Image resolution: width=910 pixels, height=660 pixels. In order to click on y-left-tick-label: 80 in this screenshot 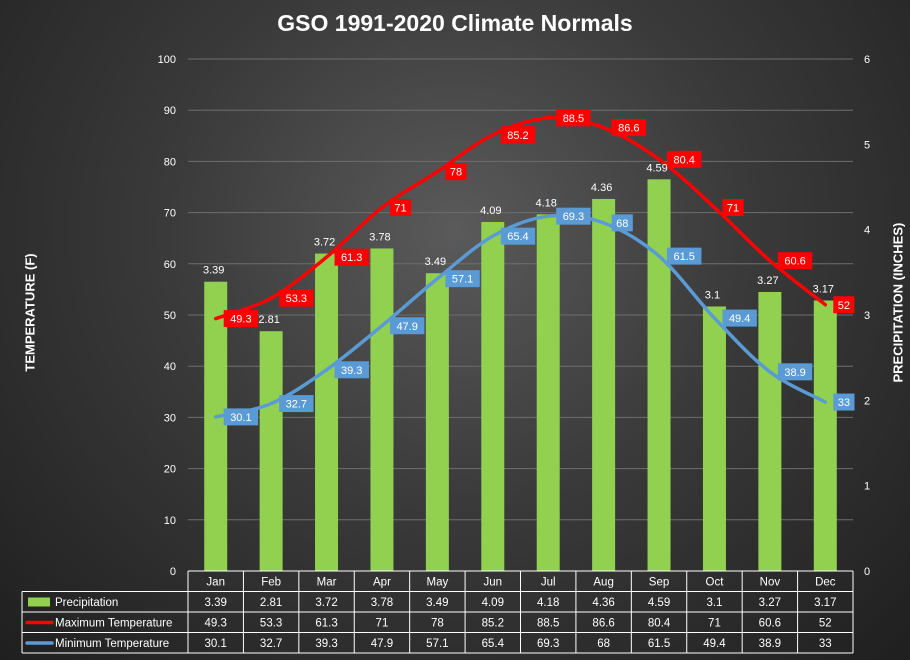, I will do `click(170, 162)`.